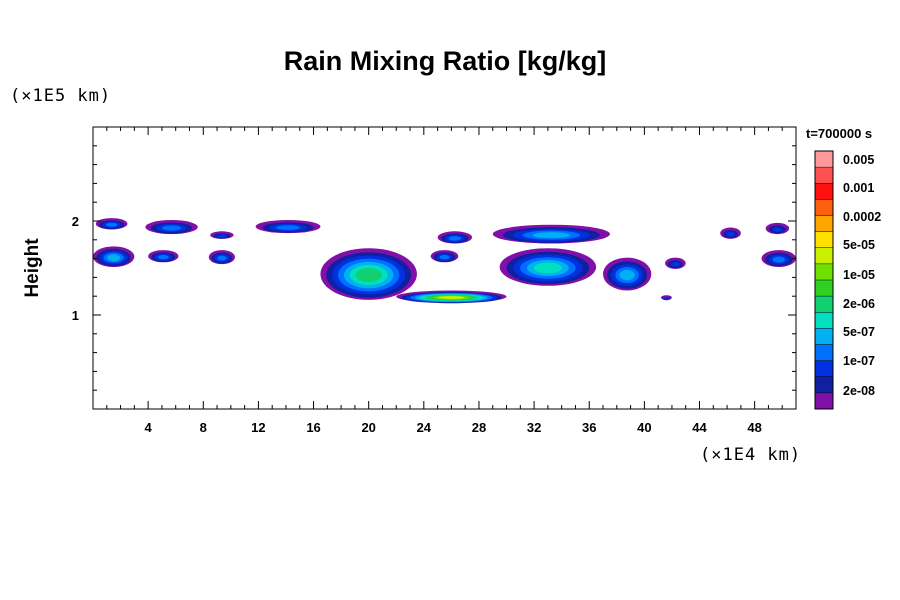 This screenshot has height=600, width=900. I want to click on colorbar-label: 2e-08, so click(859, 391).